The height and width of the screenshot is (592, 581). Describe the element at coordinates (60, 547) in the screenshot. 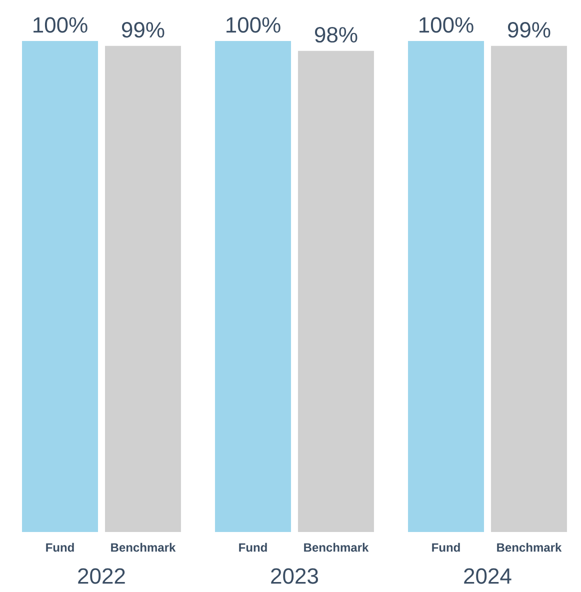

I see `series-label: Fund` at that location.